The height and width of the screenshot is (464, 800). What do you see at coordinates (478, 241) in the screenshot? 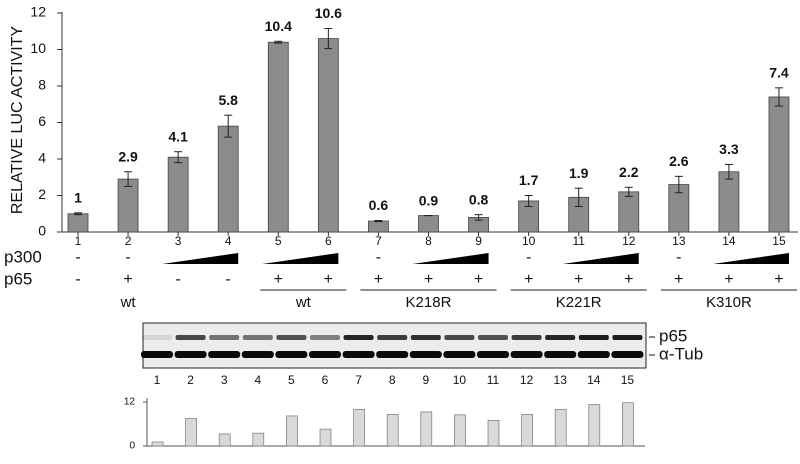
I see `x-tick-label: 9` at bounding box center [478, 241].